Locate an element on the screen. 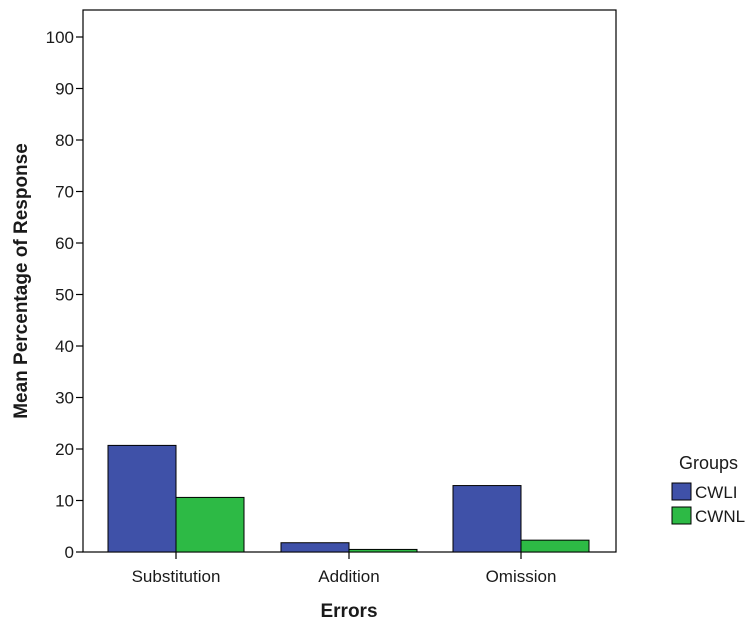  bar-cwli-addition is located at coordinates (315, 547).